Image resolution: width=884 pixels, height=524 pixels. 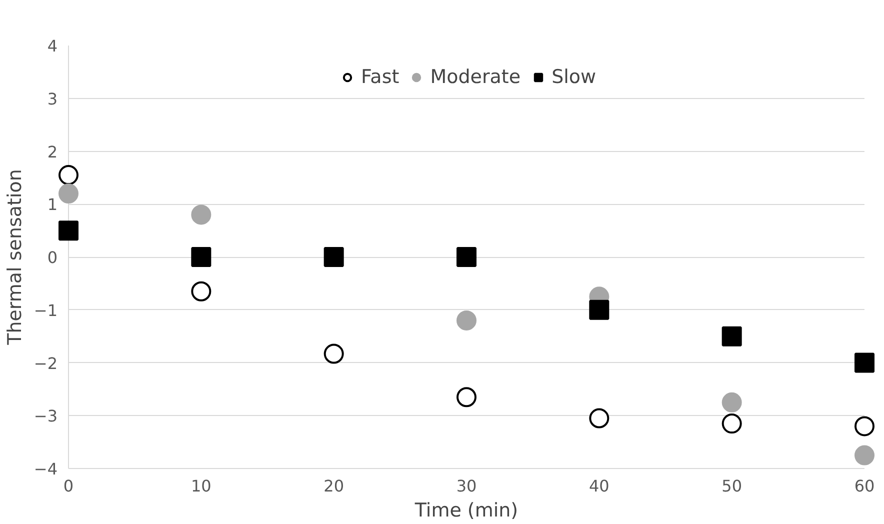 What do you see at coordinates (52, 204) in the screenshot?
I see `y-tick-label: 1` at bounding box center [52, 204].